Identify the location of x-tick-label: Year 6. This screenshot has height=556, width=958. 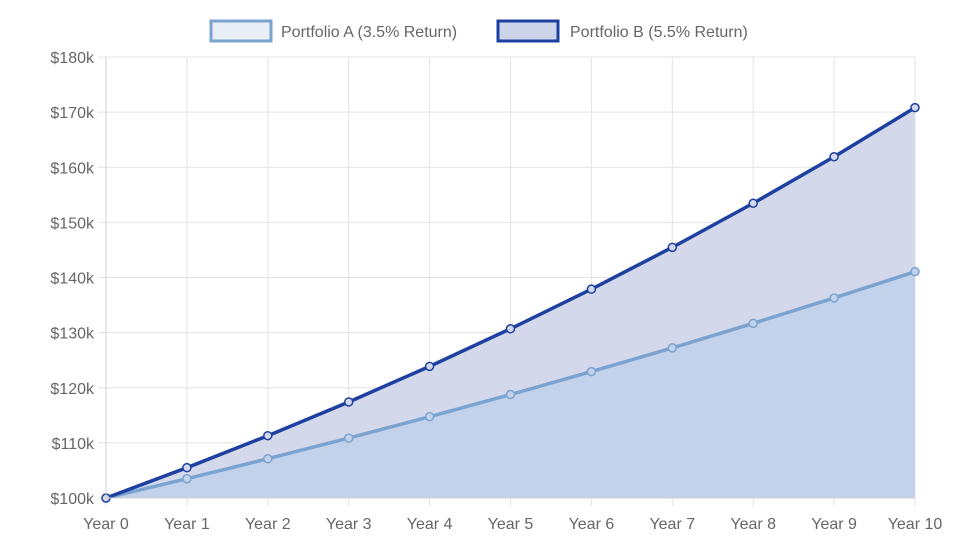
(592, 524).